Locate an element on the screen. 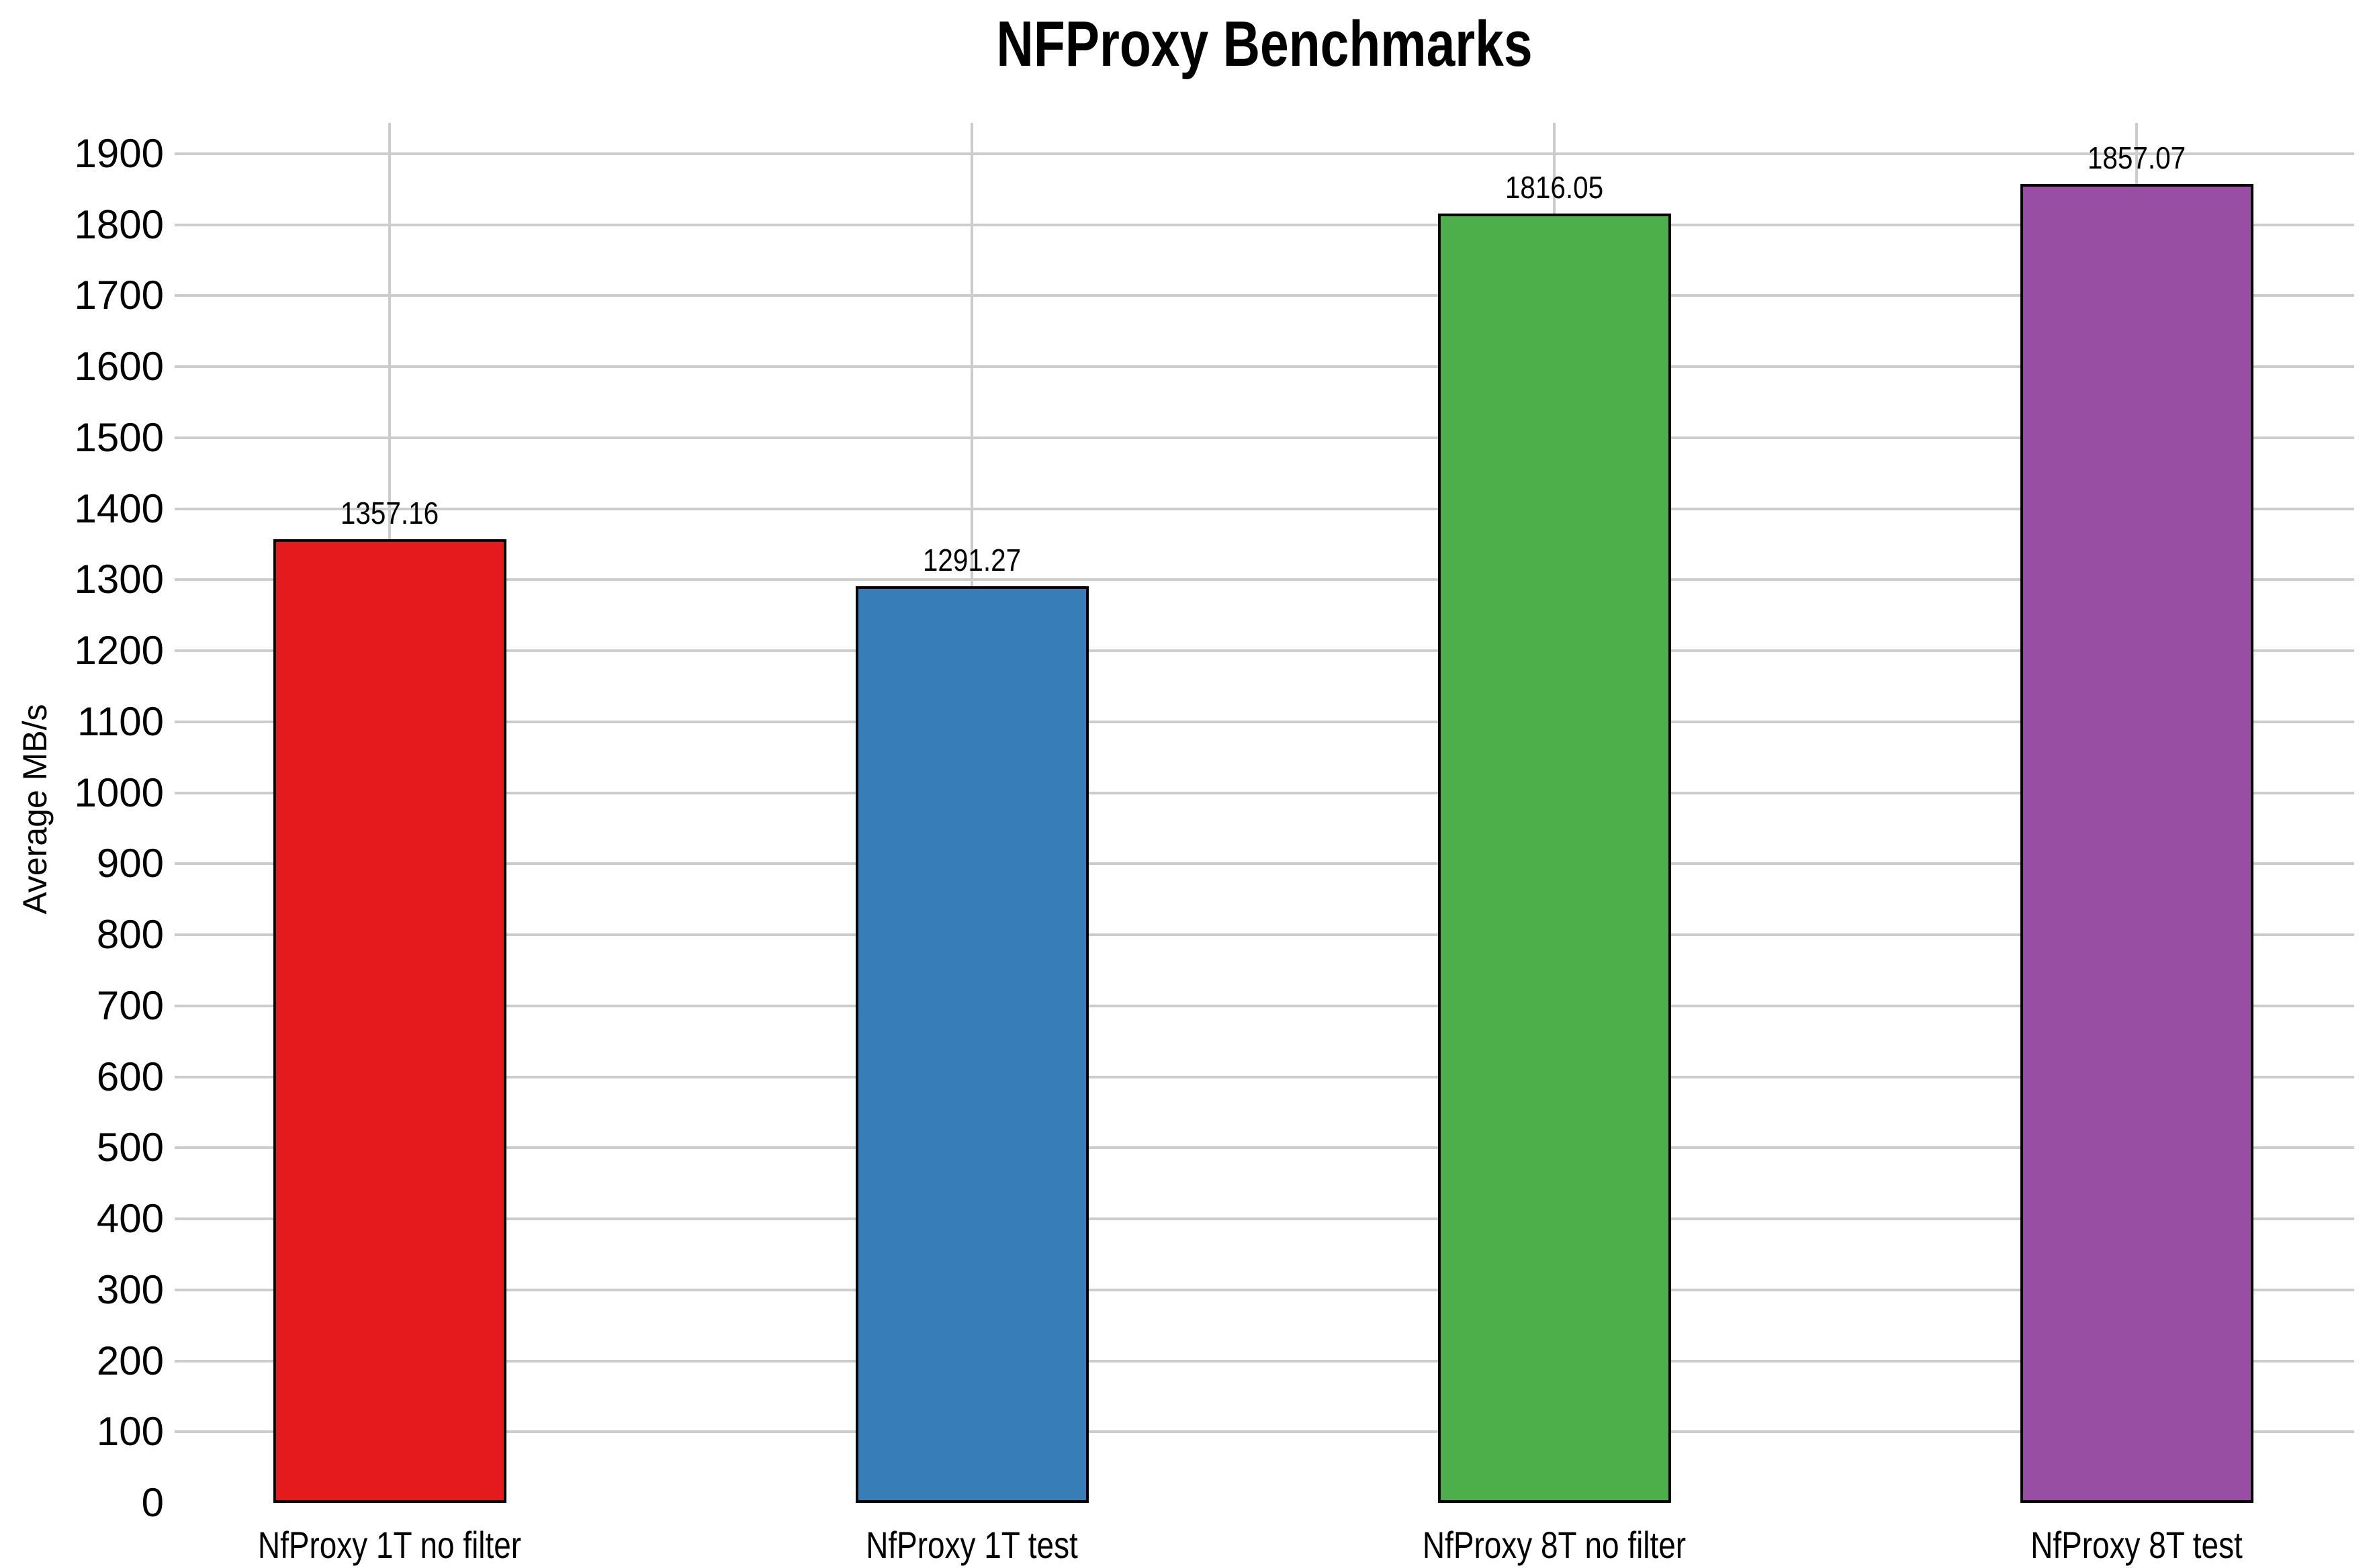  y-tick-label: 1300 is located at coordinates (119, 579).